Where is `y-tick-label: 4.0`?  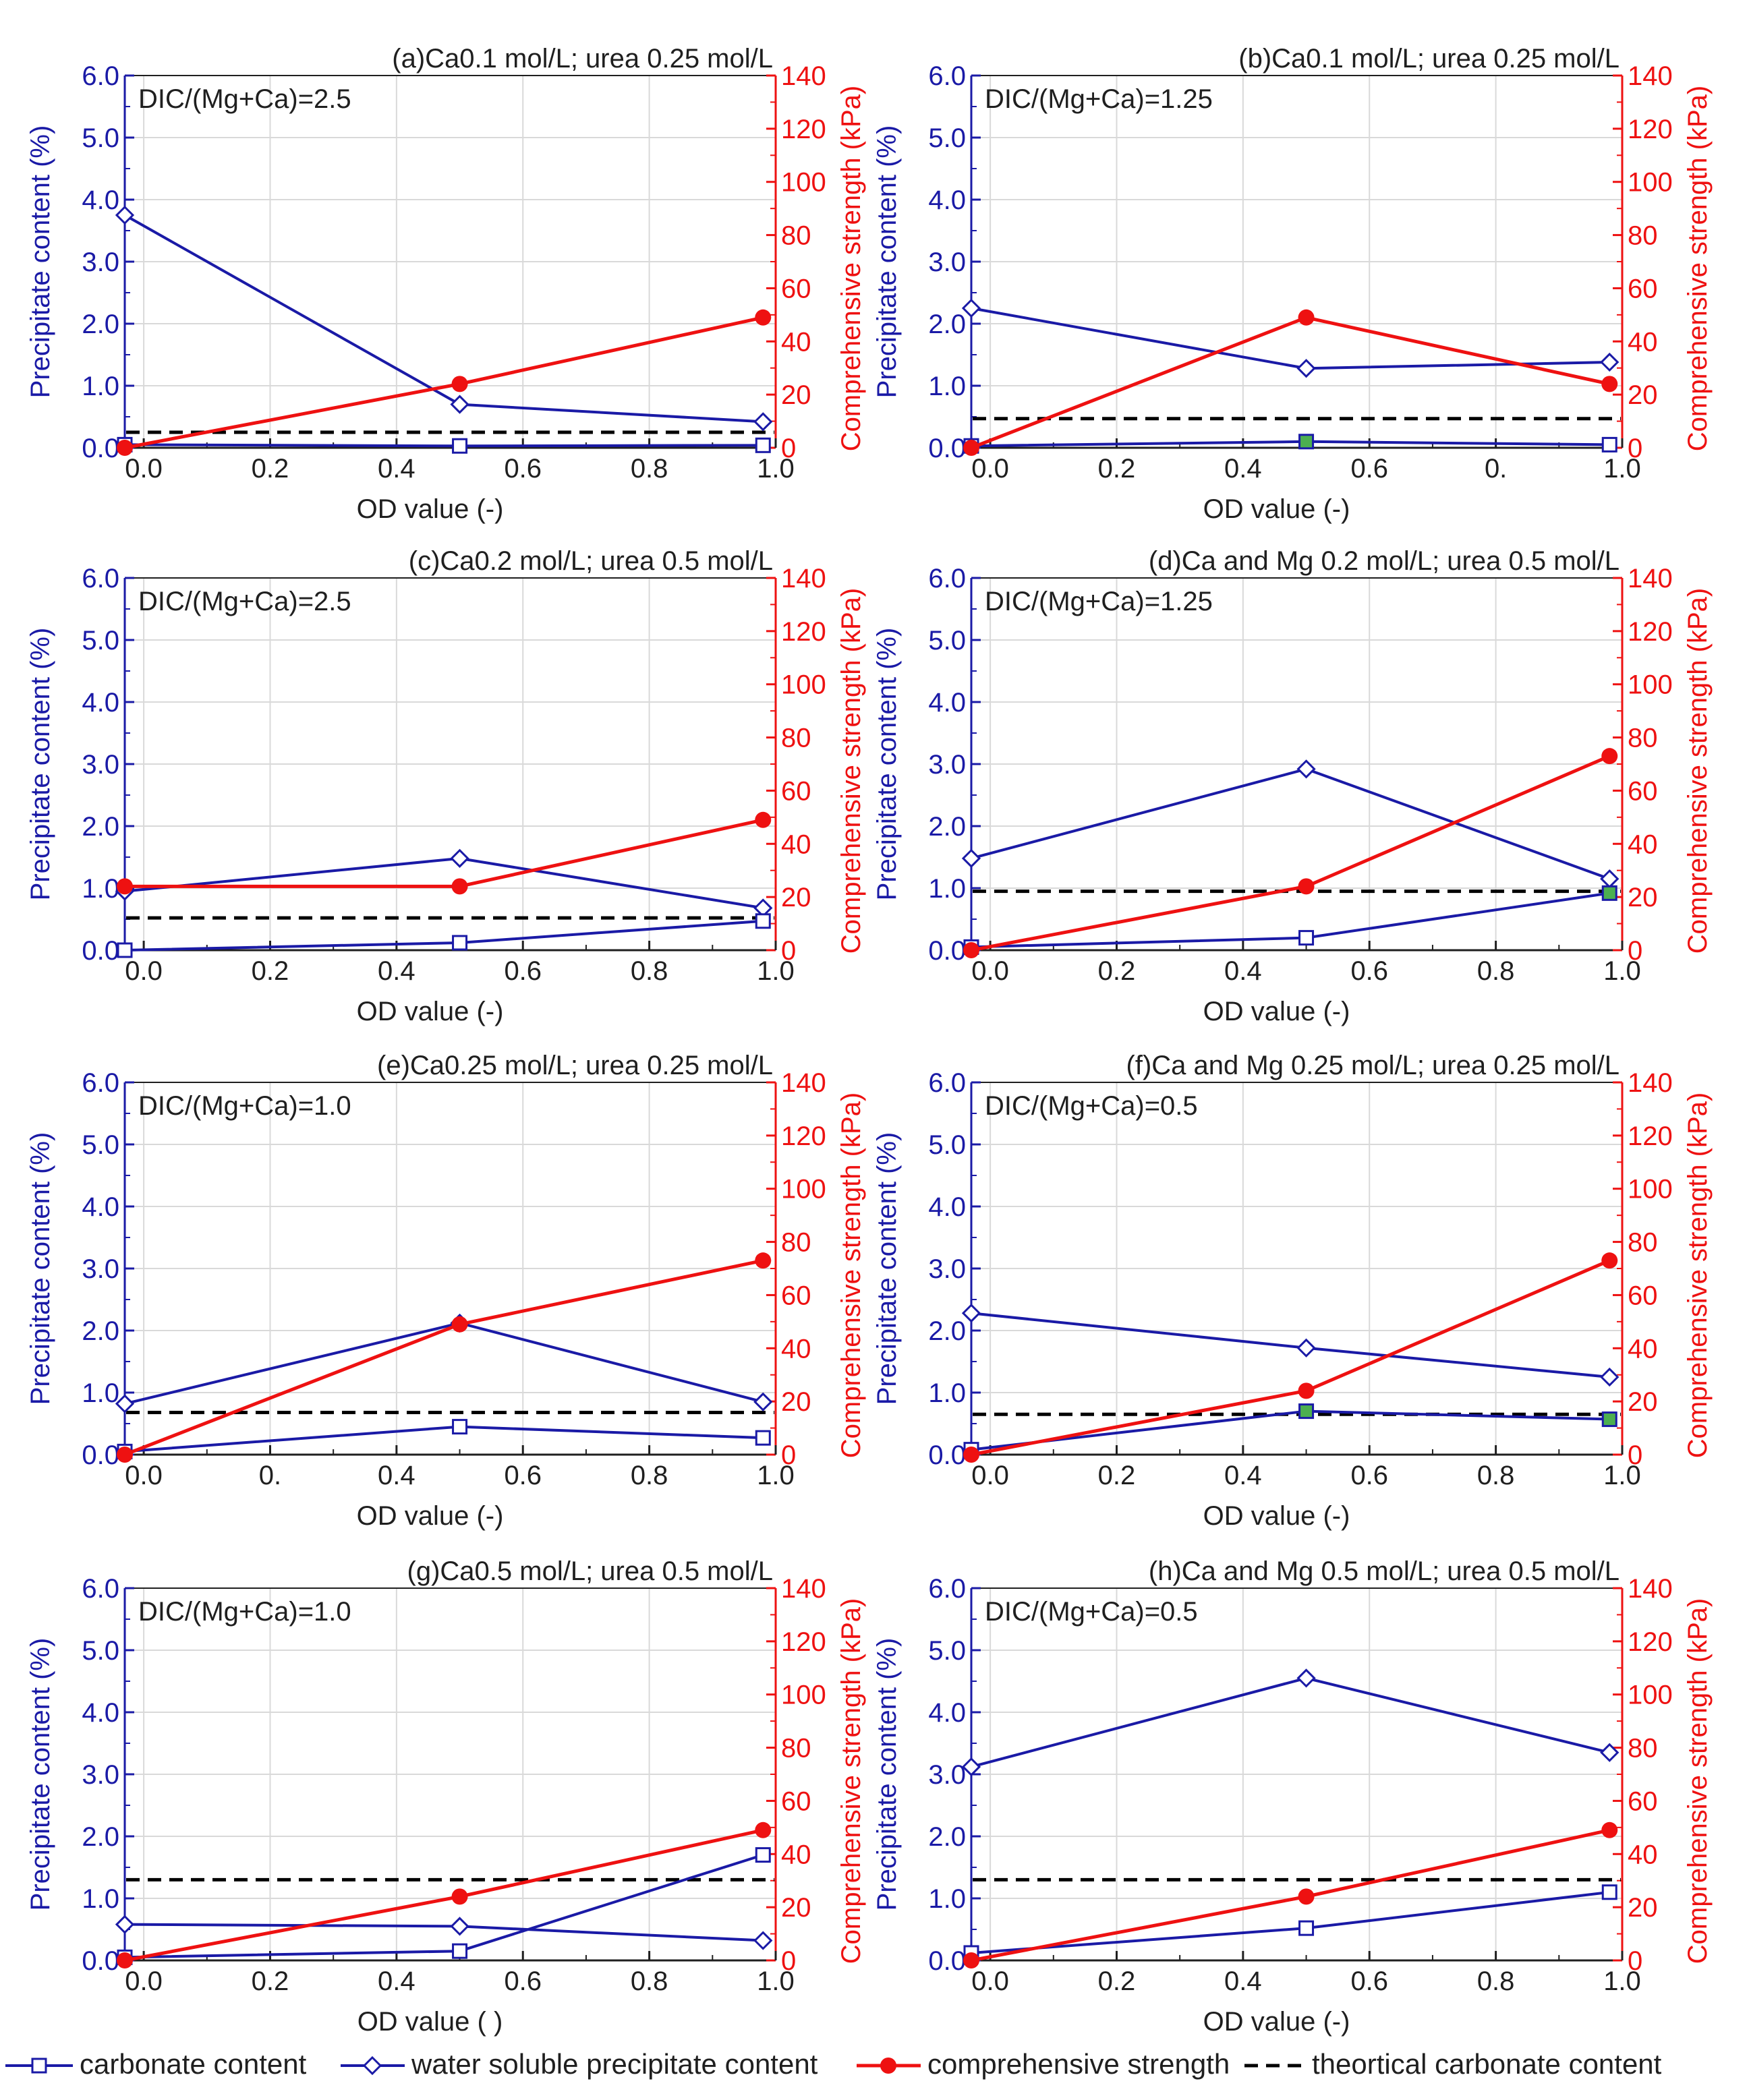
y-tick-label: 4.0 is located at coordinates (100, 200).